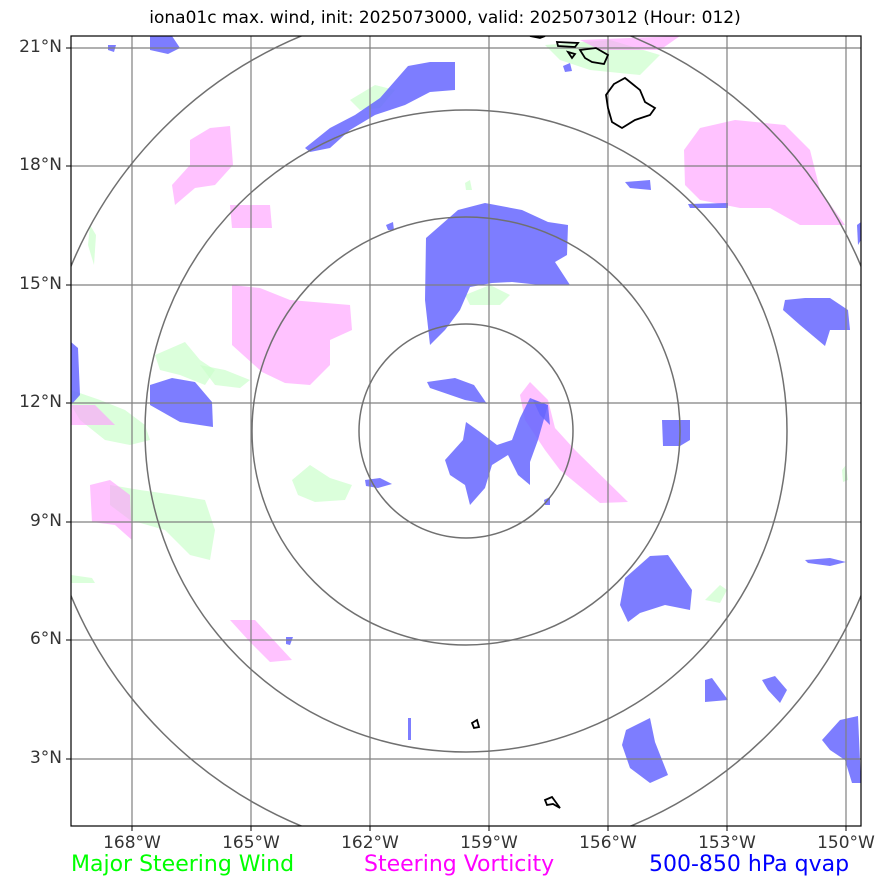 Image resolution: width=890 pixels, height=891 pixels. What do you see at coordinates (749, 864) in the screenshot?
I see `legend-qvap: 500-850 hPa qvap` at bounding box center [749, 864].